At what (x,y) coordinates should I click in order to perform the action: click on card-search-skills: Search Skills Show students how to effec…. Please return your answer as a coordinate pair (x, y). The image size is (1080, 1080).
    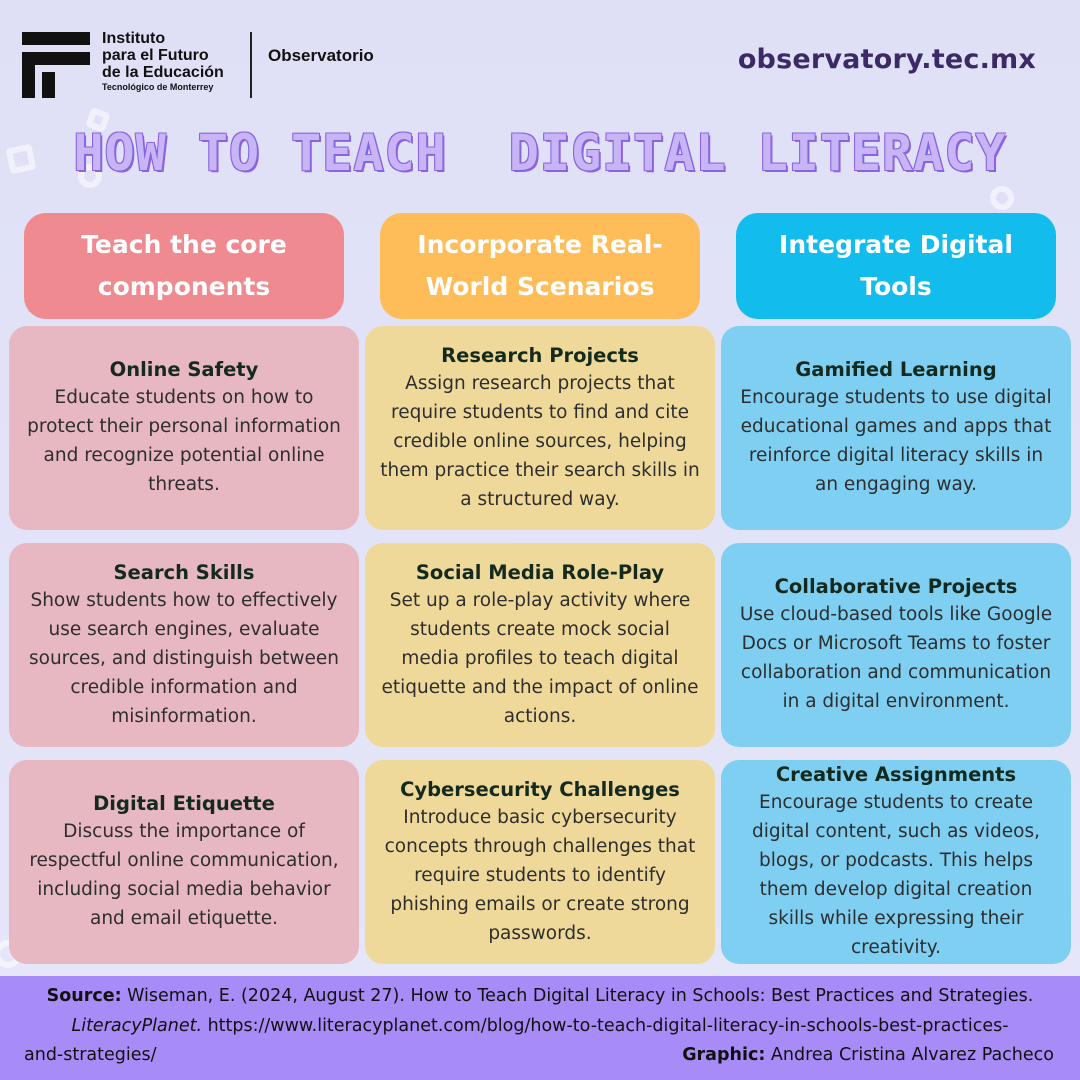
    Looking at the image, I should click on (184, 645).